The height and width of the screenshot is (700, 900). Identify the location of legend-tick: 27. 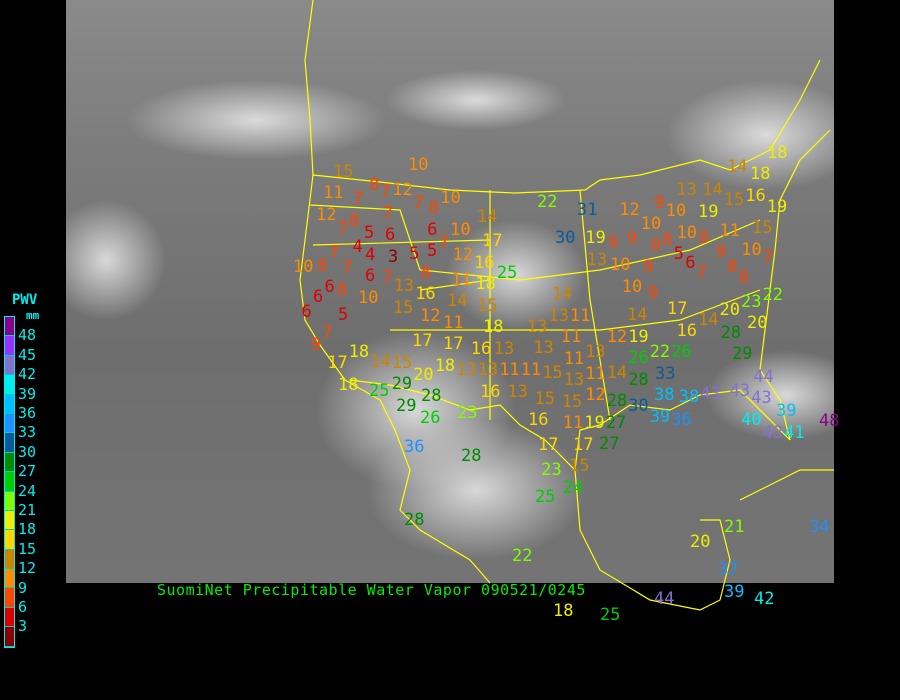
(27, 471).